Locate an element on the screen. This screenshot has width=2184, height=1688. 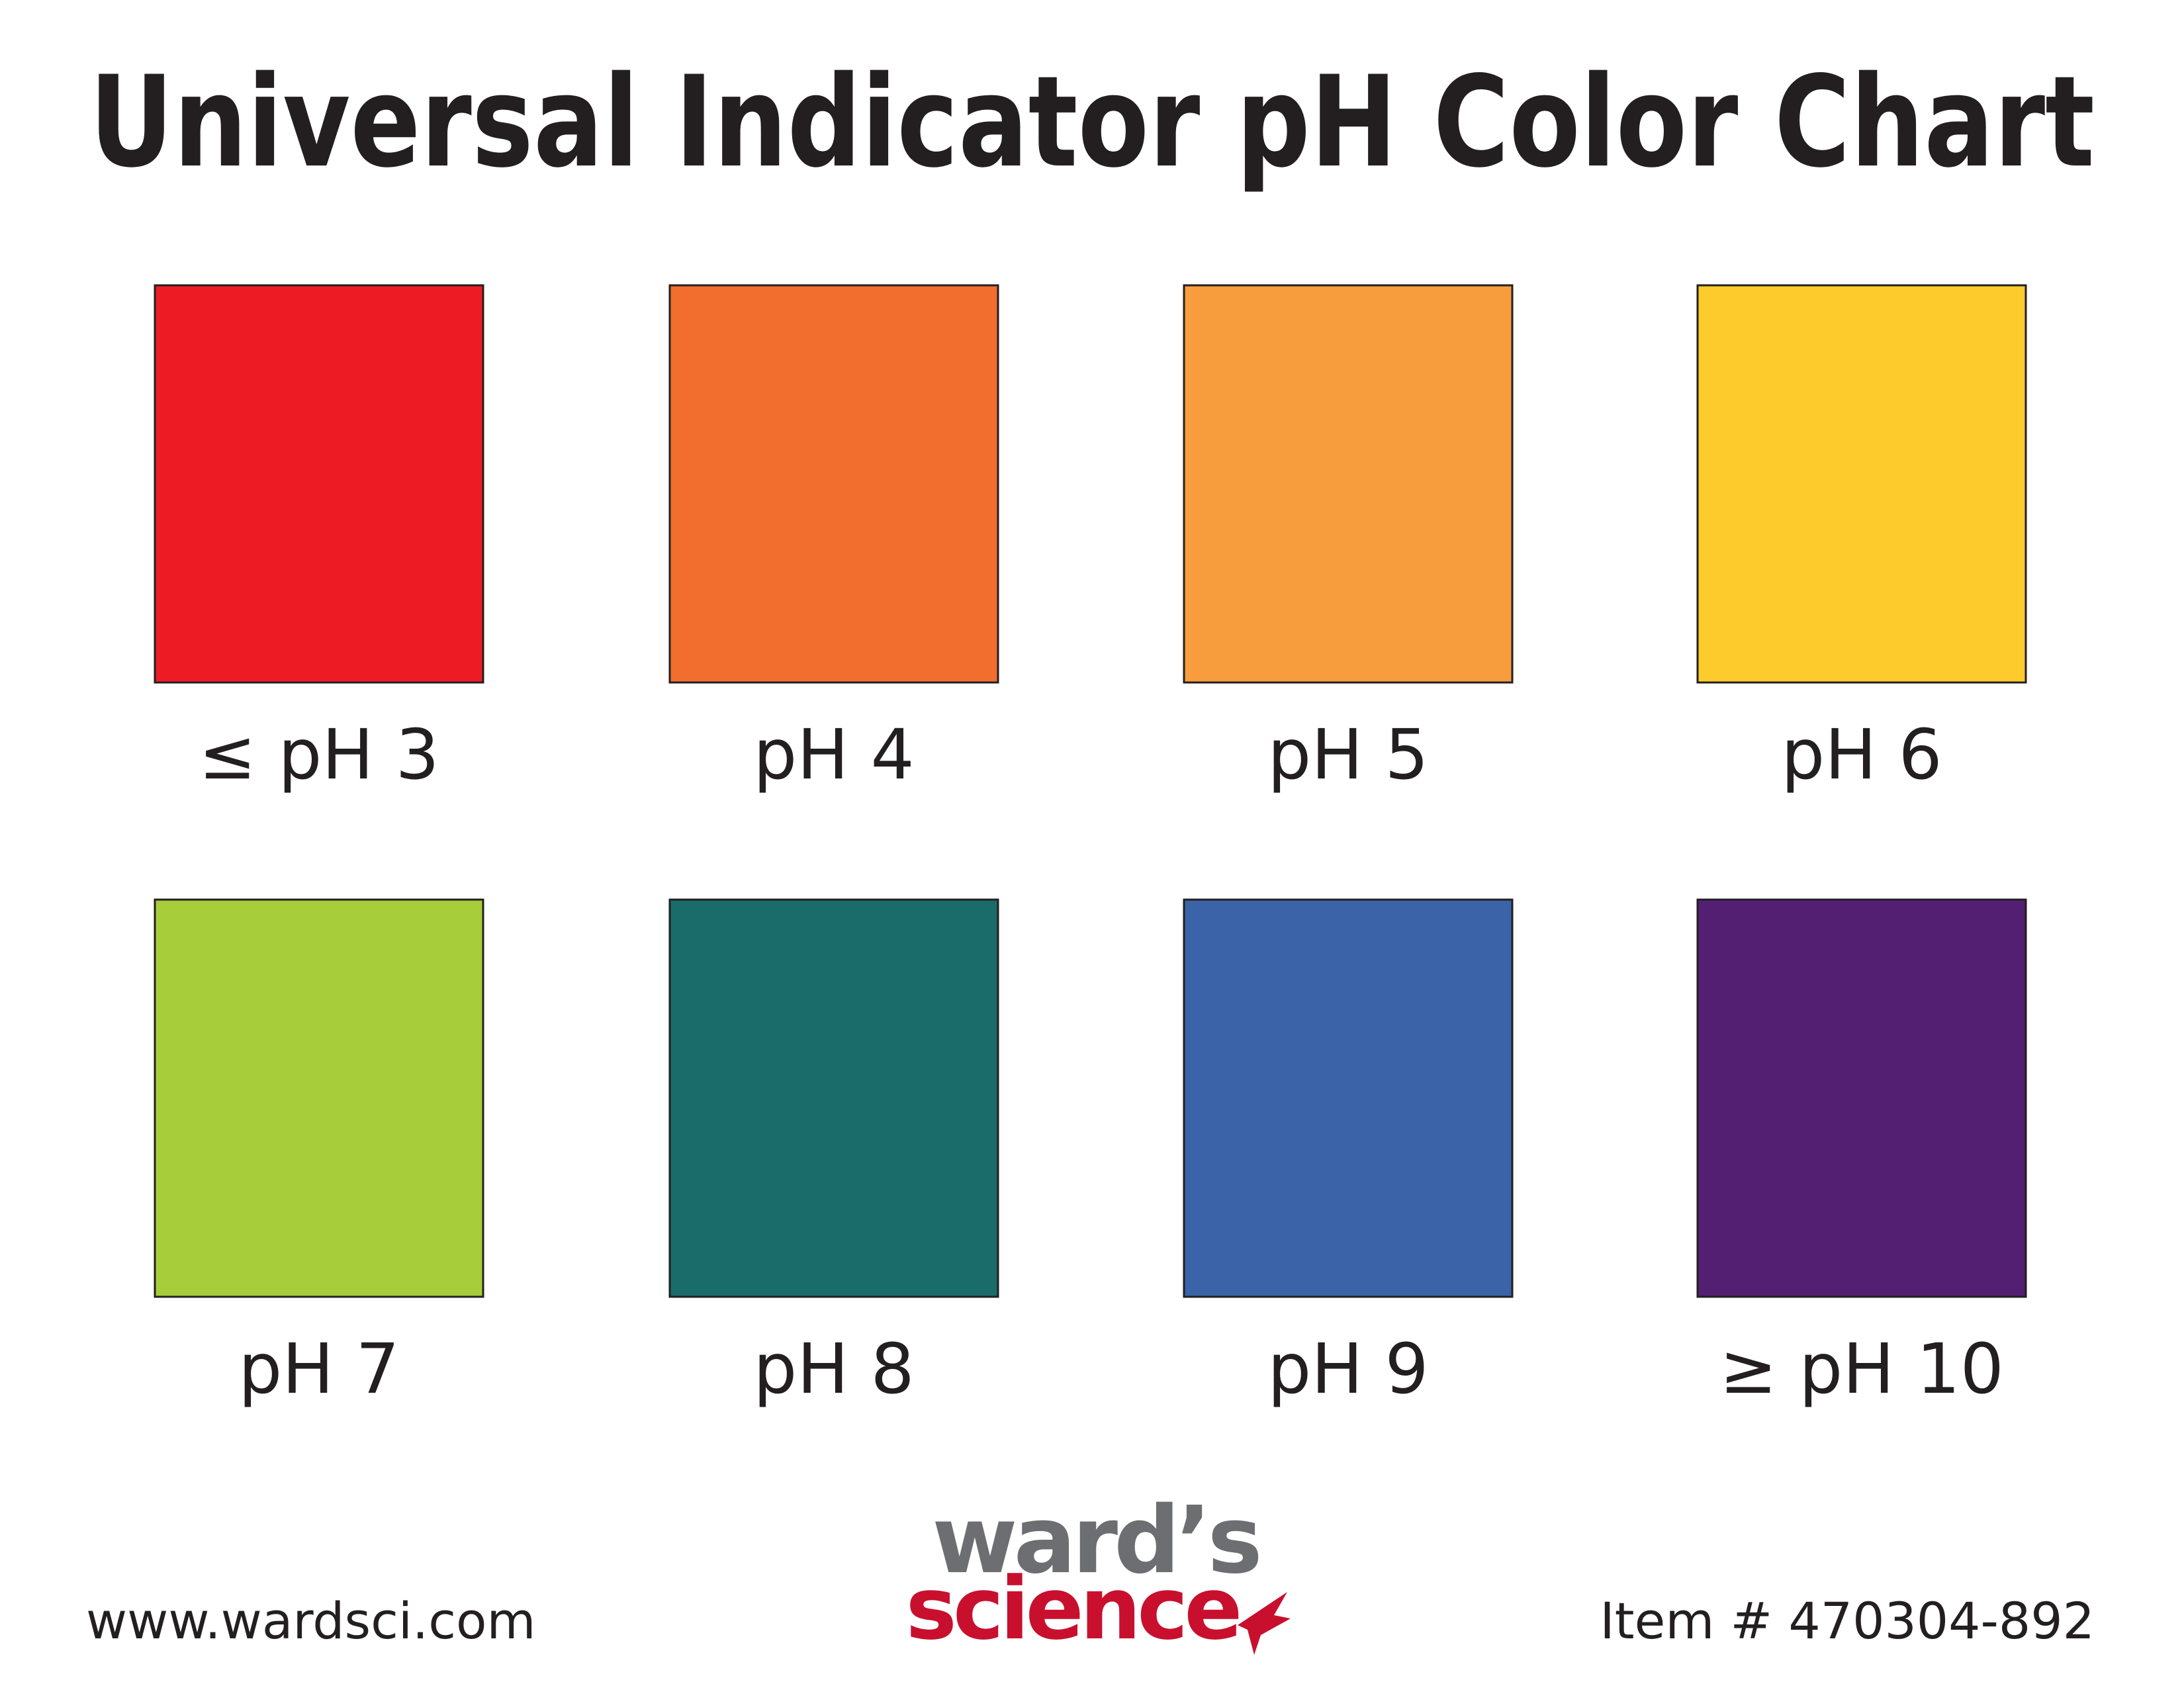
swatch-label: pH 5 is located at coordinates (1347, 754).